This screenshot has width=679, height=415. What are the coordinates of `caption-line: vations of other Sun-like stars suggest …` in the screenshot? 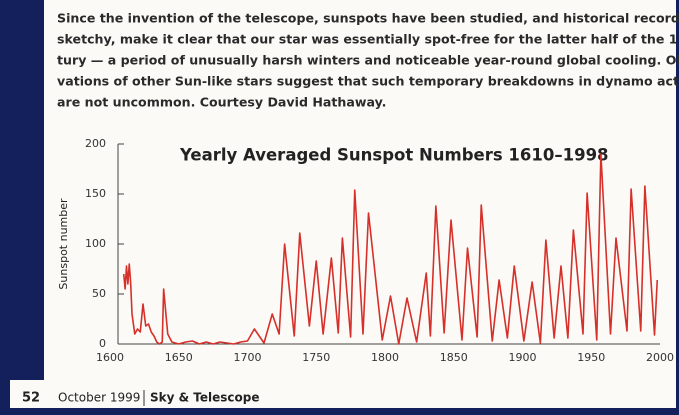 It's located at (368, 81).